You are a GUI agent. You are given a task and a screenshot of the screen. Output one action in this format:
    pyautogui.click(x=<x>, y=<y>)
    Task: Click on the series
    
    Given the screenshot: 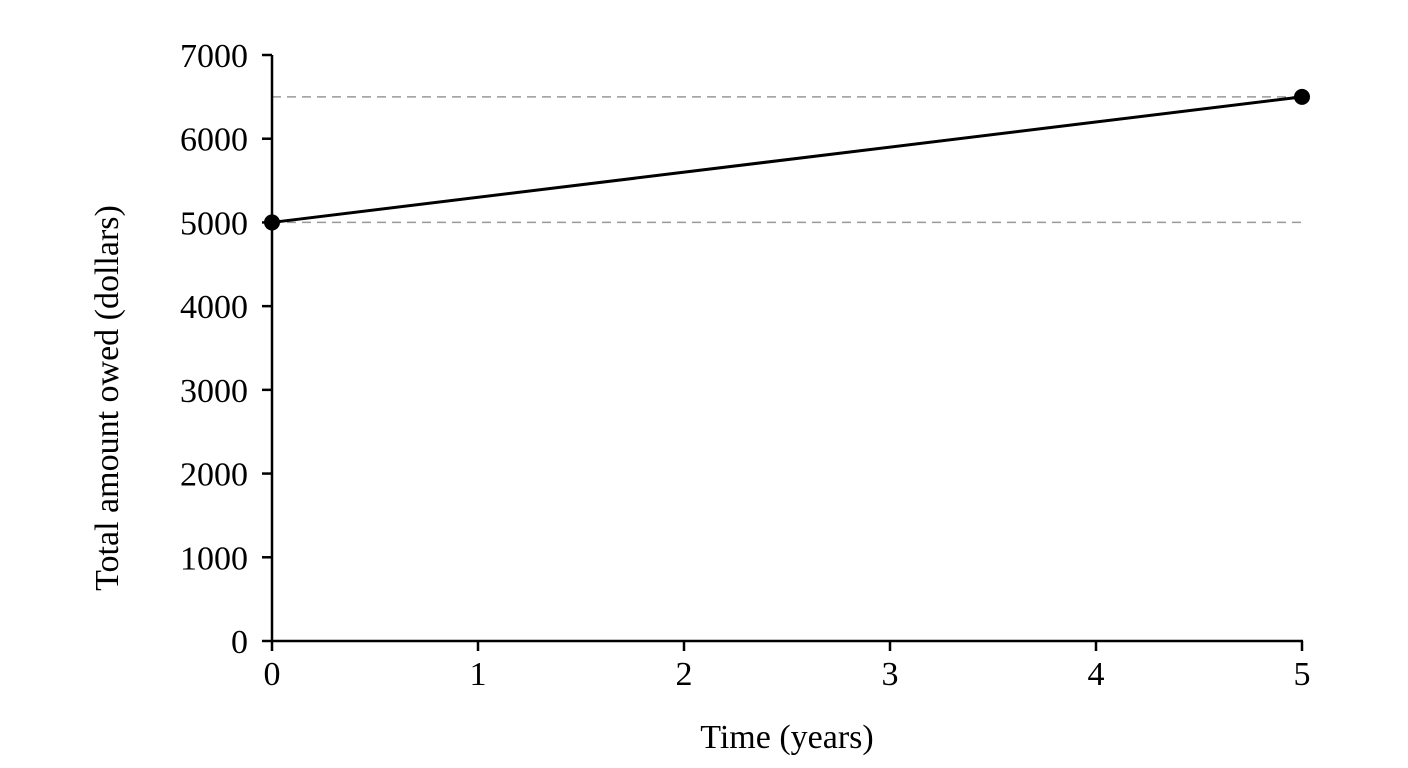 What is the action you would take?
    pyautogui.click(x=787, y=159)
    